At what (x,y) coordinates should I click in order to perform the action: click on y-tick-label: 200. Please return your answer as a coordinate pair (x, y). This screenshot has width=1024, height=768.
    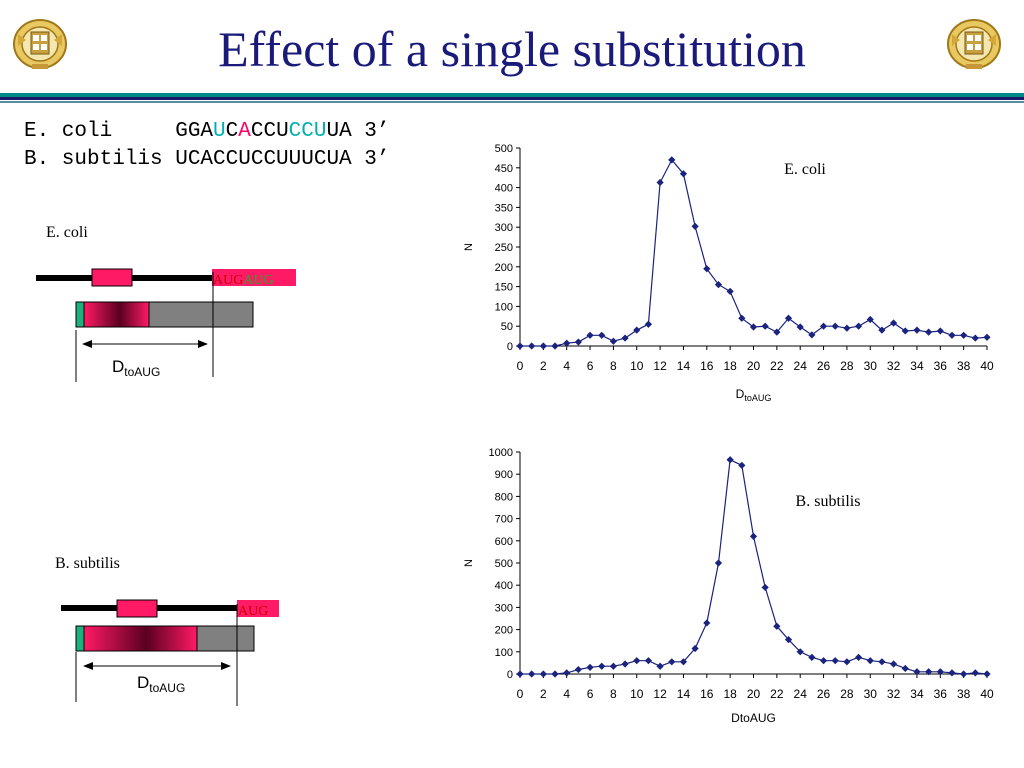
    Looking at the image, I should click on (504, 631).